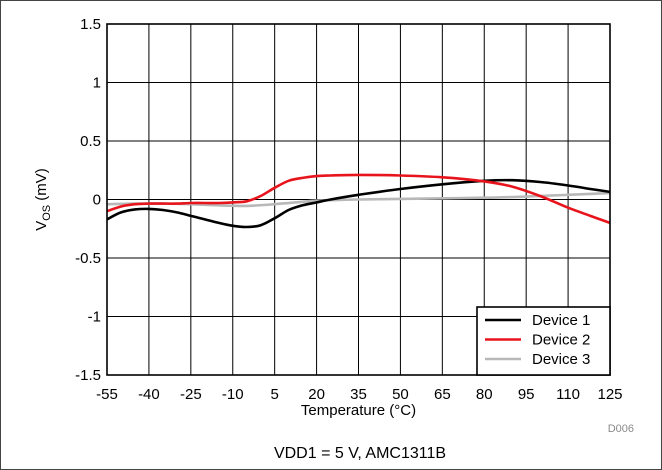 Image resolution: width=662 pixels, height=470 pixels. I want to click on y-tick-label: 0, so click(97, 200).